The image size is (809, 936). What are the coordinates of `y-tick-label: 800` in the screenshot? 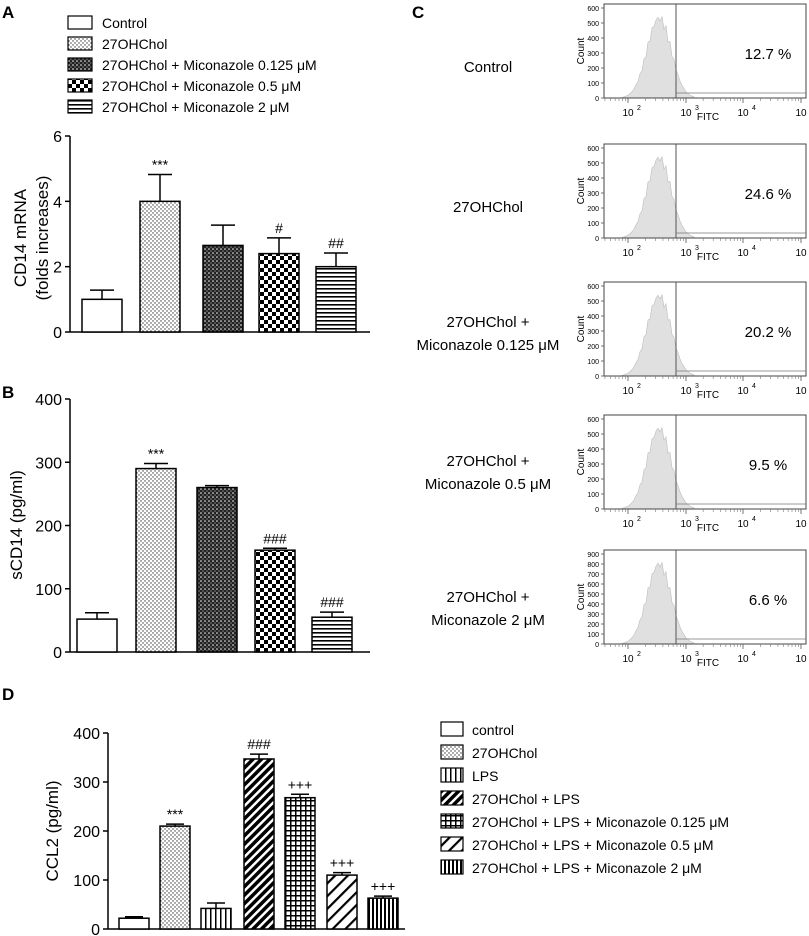 It's located at (593, 565).